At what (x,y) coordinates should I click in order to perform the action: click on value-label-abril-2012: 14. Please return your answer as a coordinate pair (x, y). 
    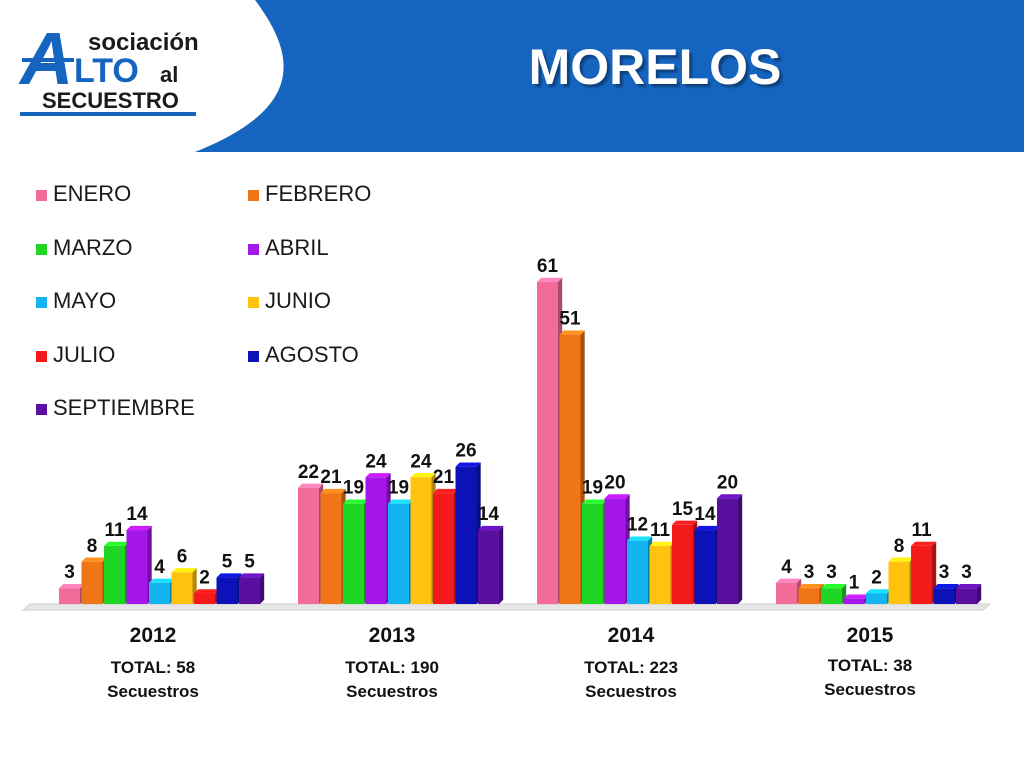
    Looking at the image, I should click on (137, 514).